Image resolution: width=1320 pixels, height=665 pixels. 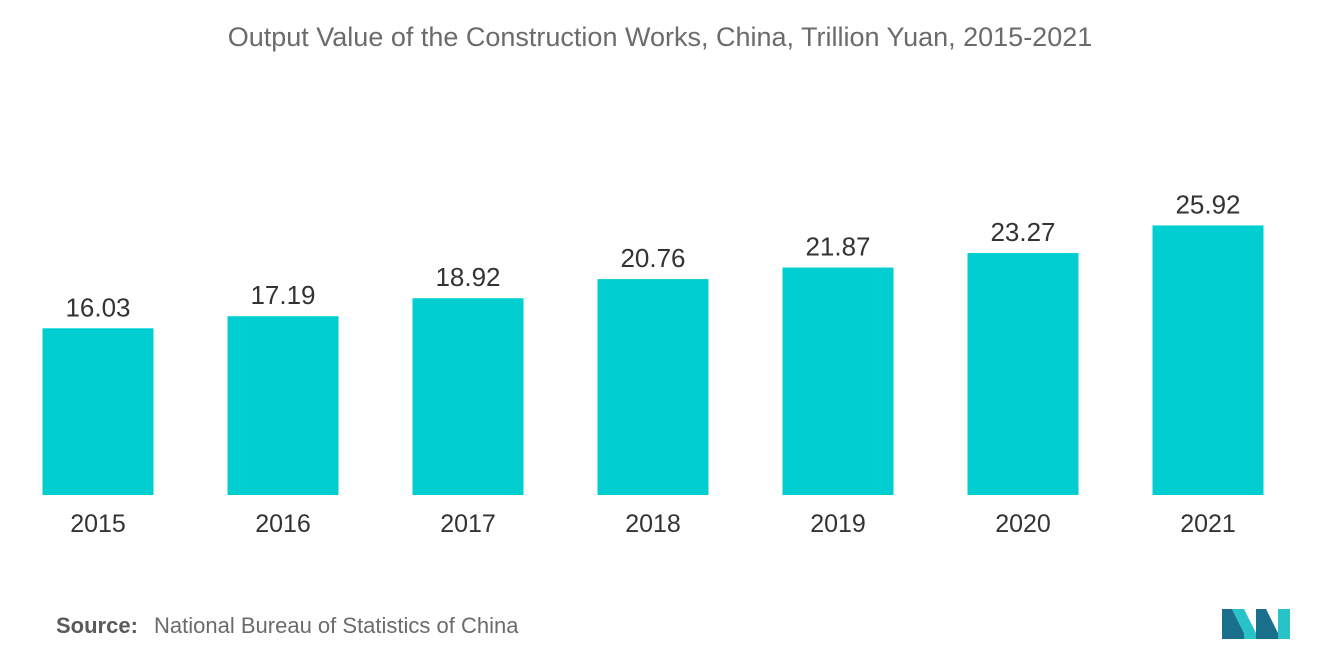 I want to click on bar-2018, so click(x=653, y=387).